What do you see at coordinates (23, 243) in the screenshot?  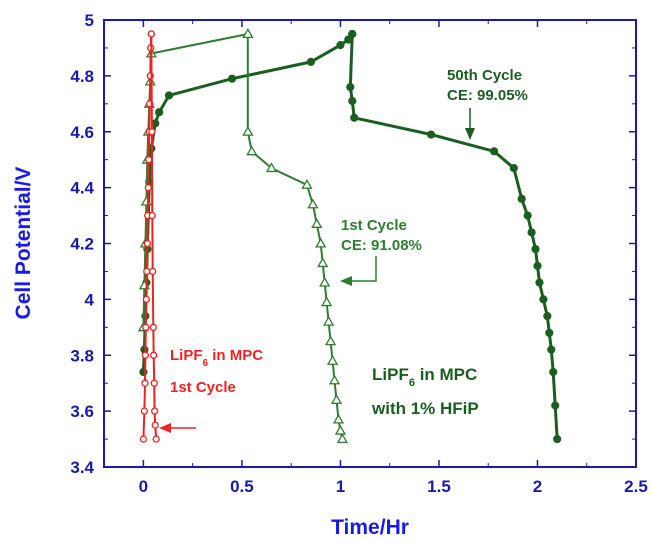 I see `y-axis-label: Cell Potential/V` at bounding box center [23, 243].